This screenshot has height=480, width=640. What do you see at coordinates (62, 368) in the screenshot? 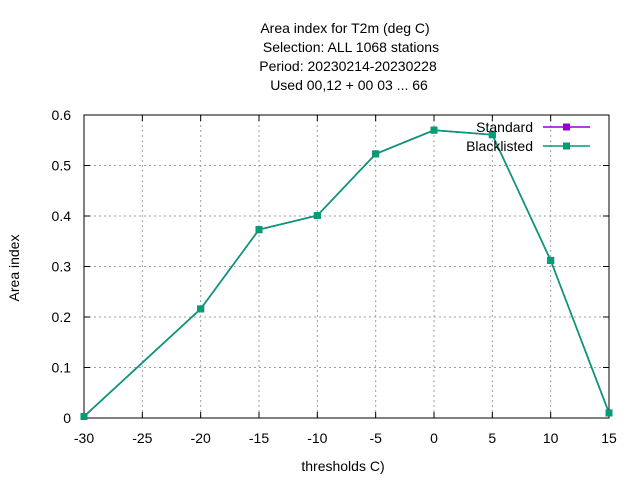
I see `y-tick-label: 0.1` at bounding box center [62, 368].